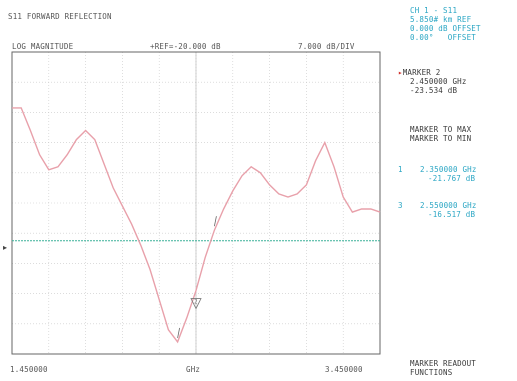  What do you see at coordinates (448, 205) in the screenshot?
I see `marker-3-frequency: 2.550000 GHz` at bounding box center [448, 205].